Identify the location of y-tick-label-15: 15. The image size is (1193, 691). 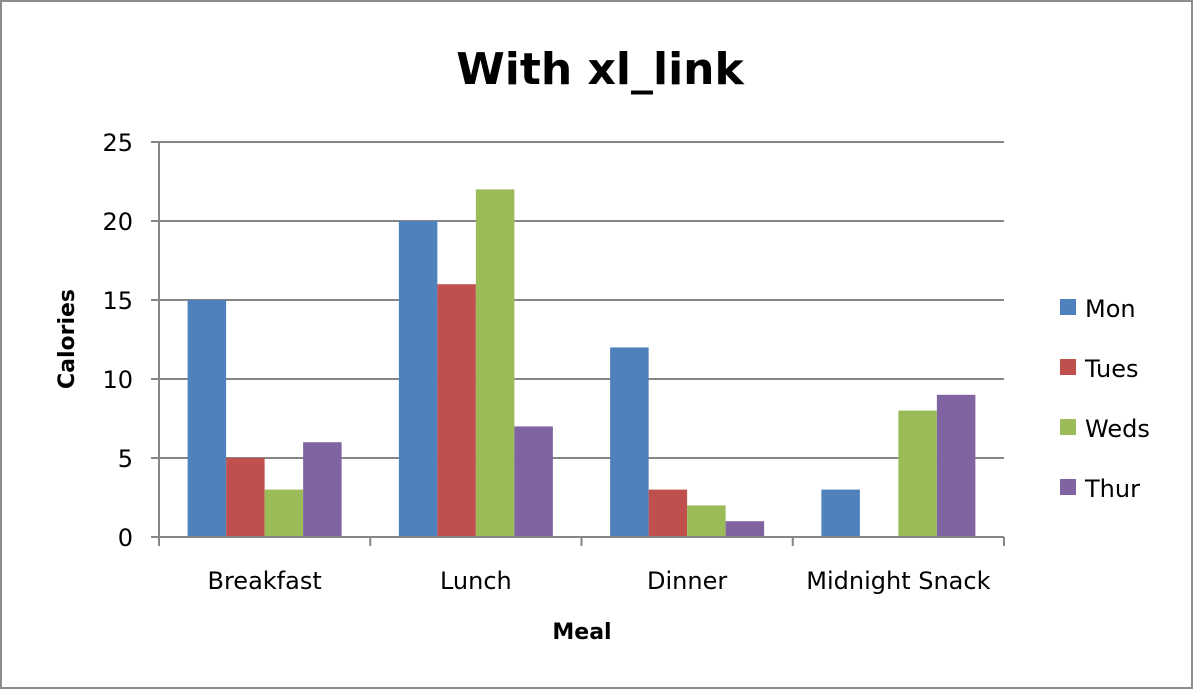
(117, 301).